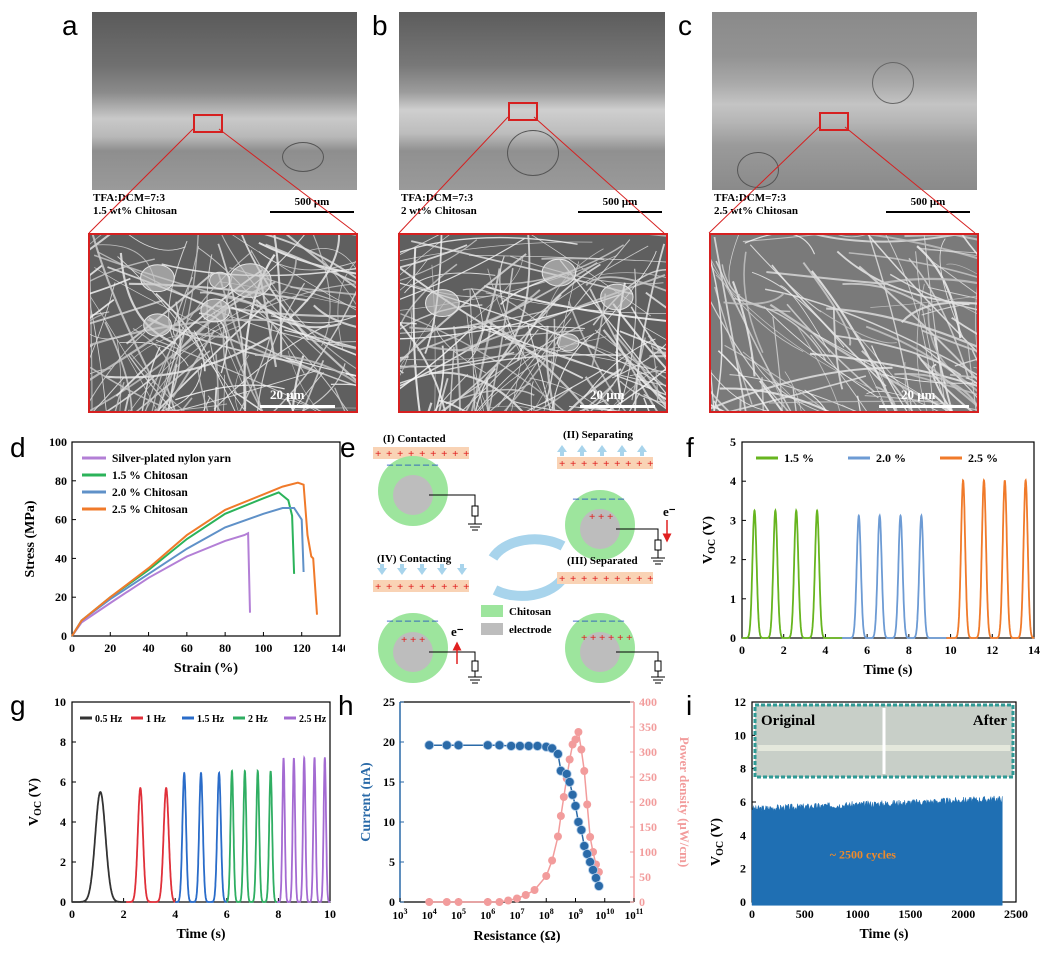  What do you see at coordinates (733, 599) in the screenshot?
I see `y-tick-label: 1` at bounding box center [733, 599].